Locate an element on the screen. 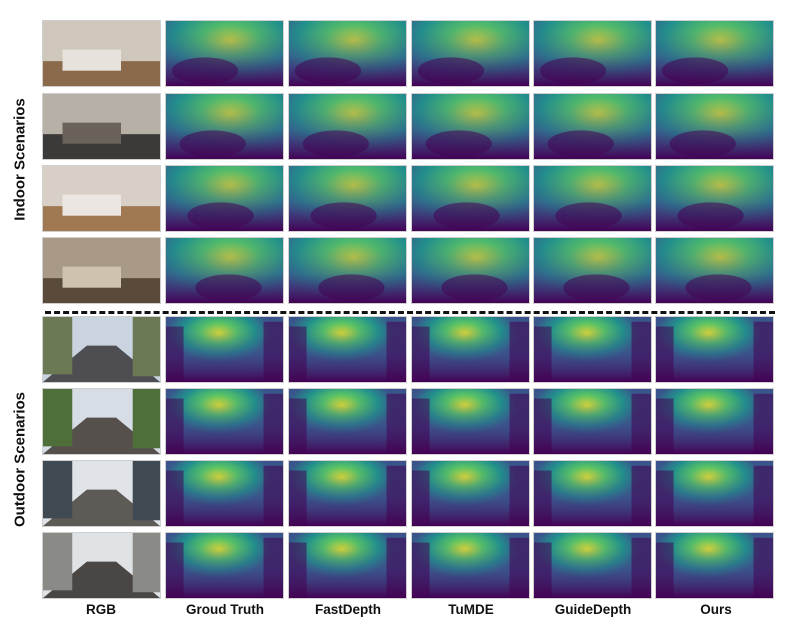  column-header-tumde: TuMDE is located at coordinates (471, 609).